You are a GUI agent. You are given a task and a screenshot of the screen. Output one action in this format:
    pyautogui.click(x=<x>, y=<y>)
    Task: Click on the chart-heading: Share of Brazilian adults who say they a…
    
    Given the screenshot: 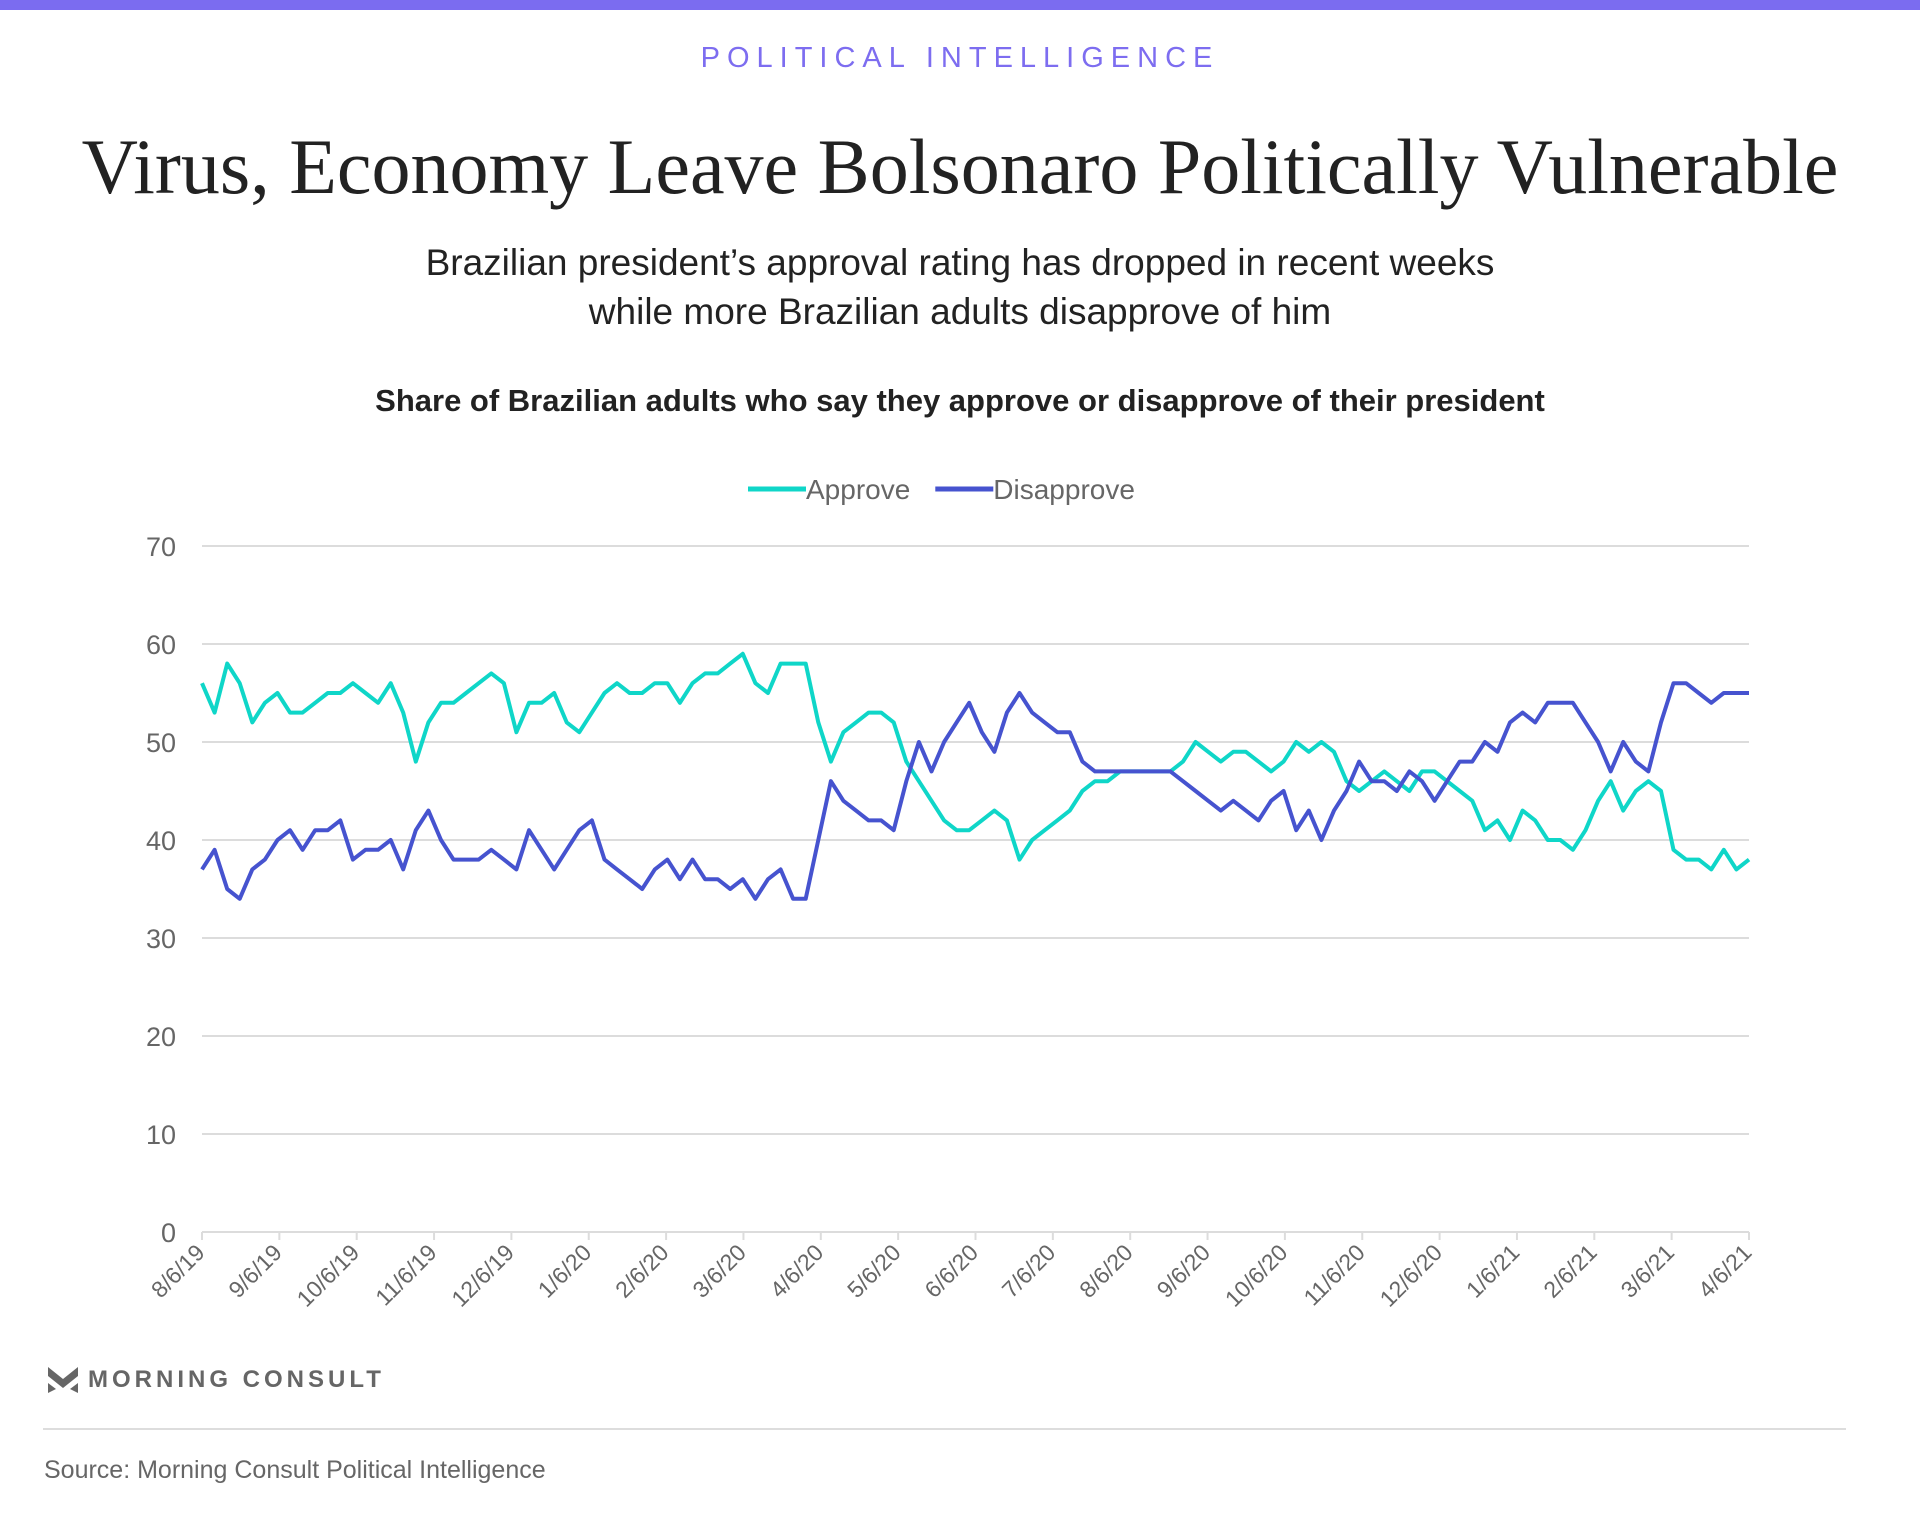 What is the action you would take?
    pyautogui.click(x=960, y=400)
    